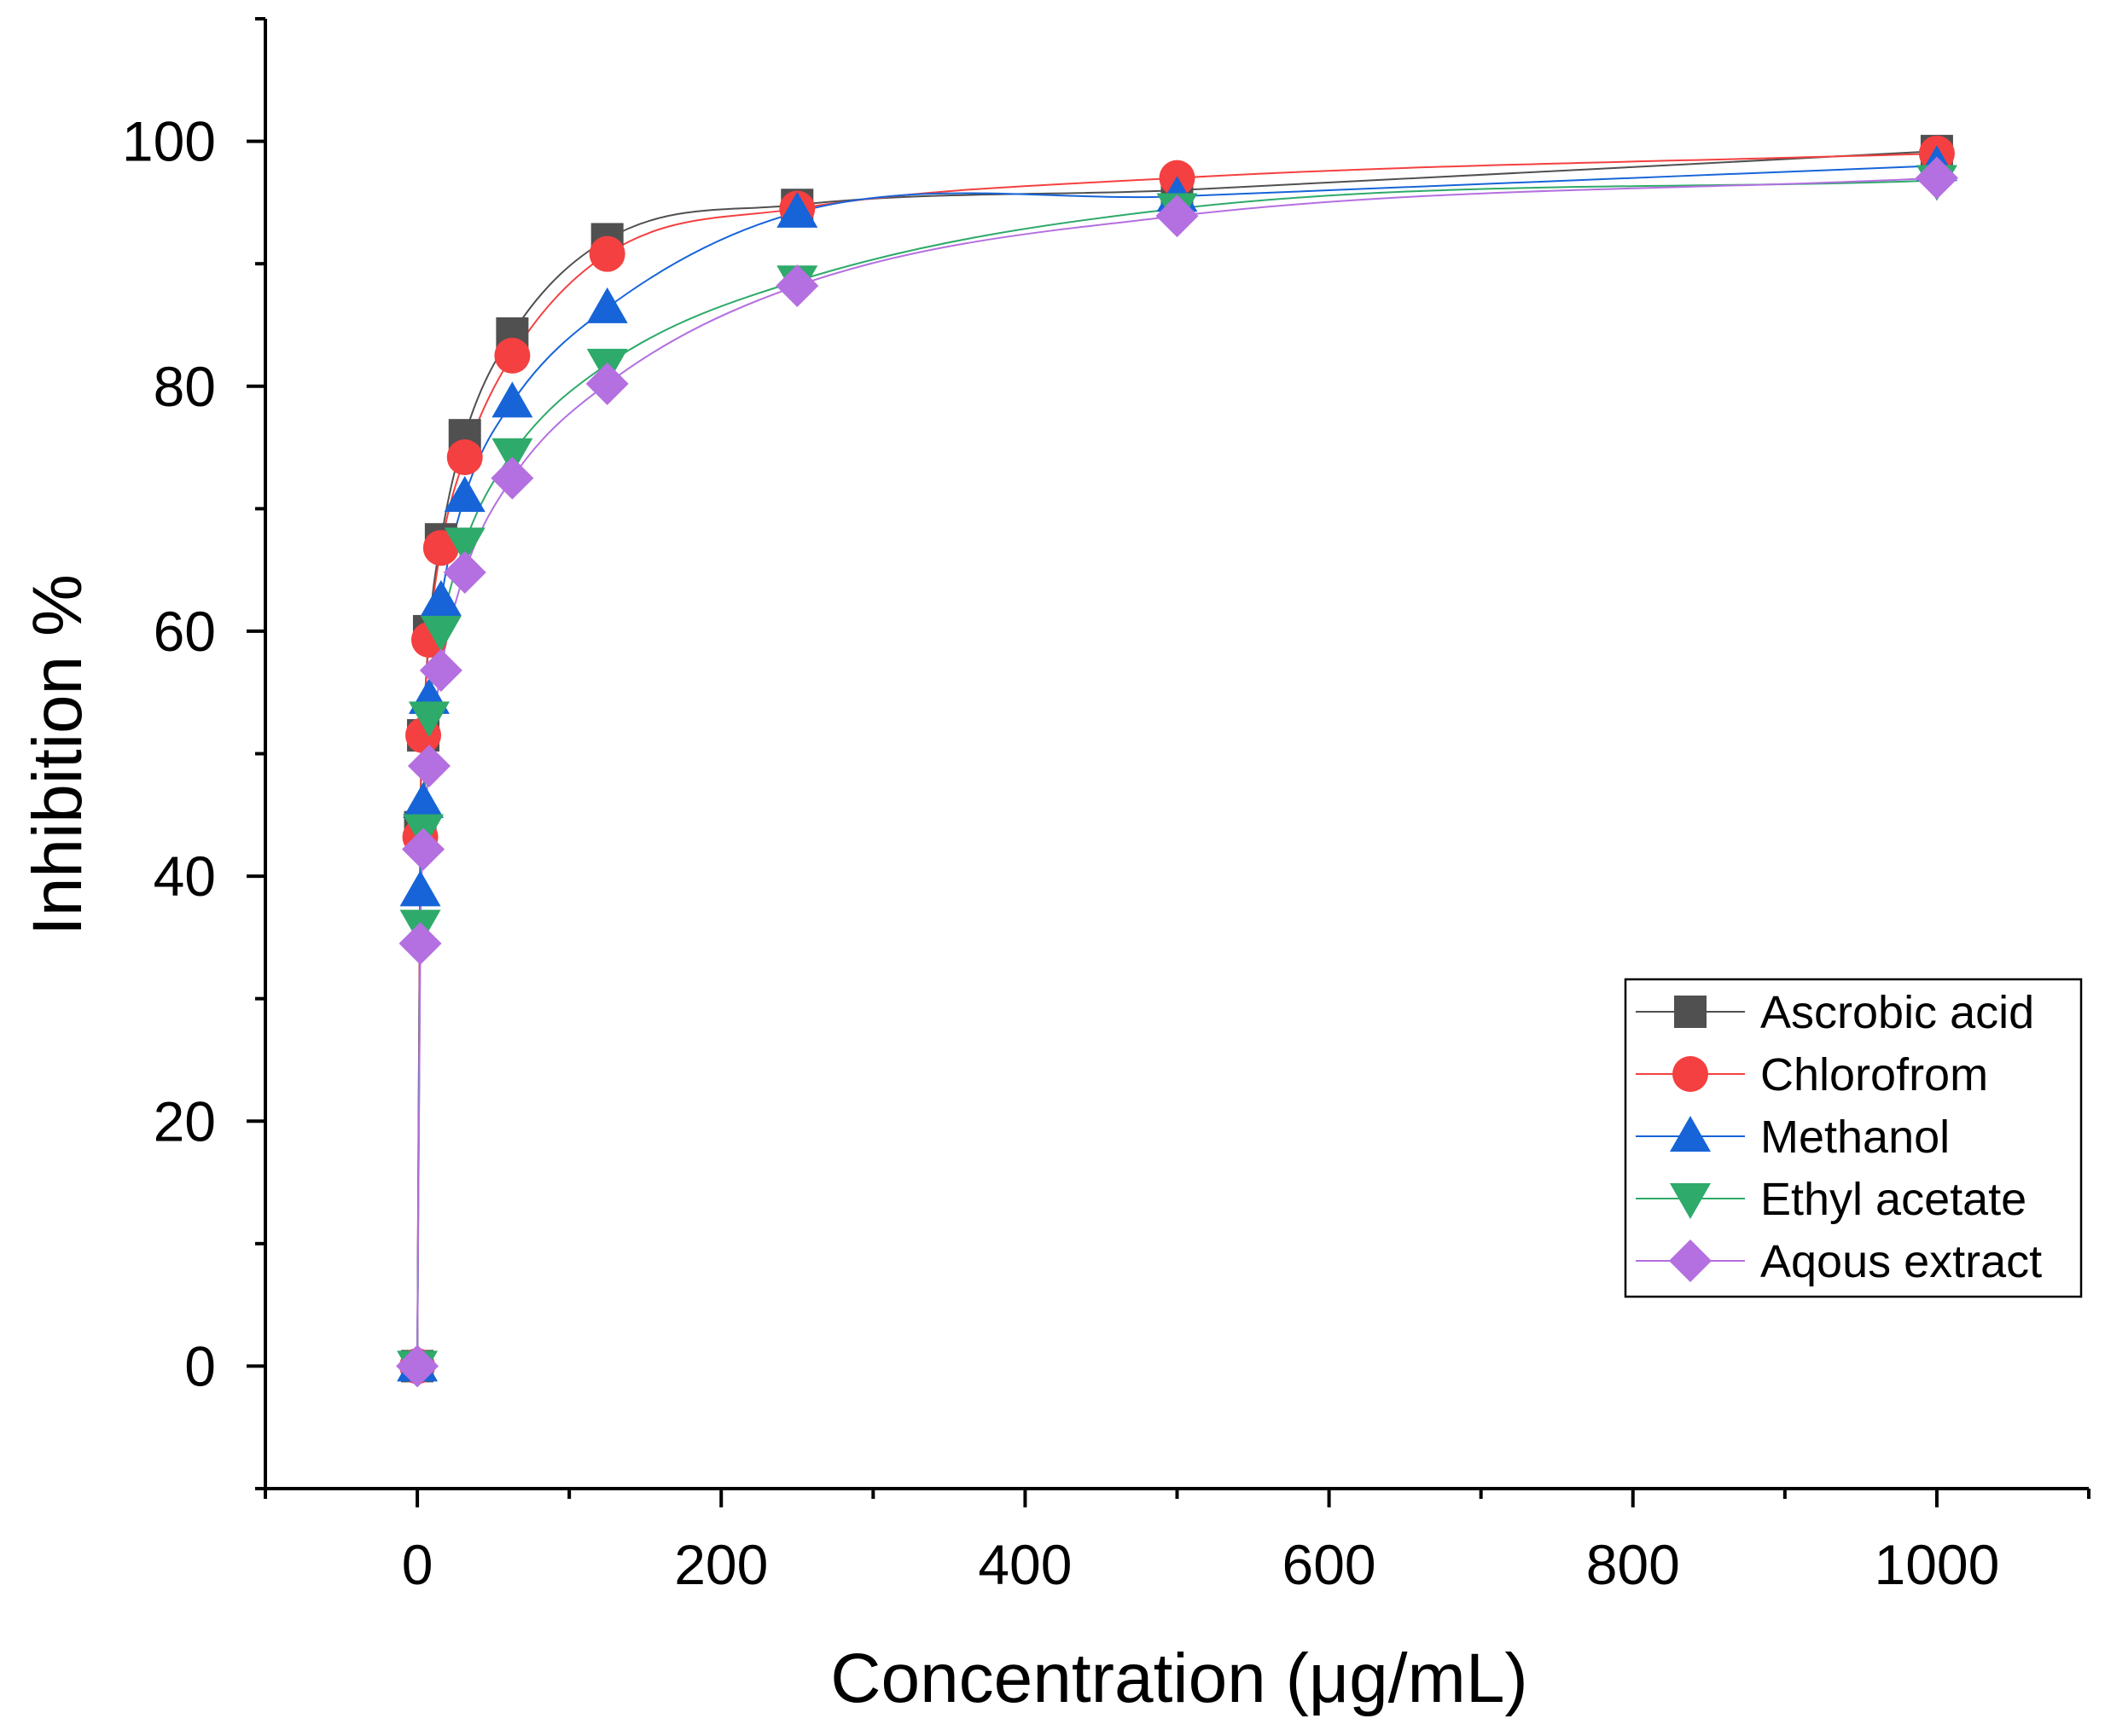  What do you see at coordinates (417, 1564) in the screenshot?
I see `x-tick-label: 0` at bounding box center [417, 1564].